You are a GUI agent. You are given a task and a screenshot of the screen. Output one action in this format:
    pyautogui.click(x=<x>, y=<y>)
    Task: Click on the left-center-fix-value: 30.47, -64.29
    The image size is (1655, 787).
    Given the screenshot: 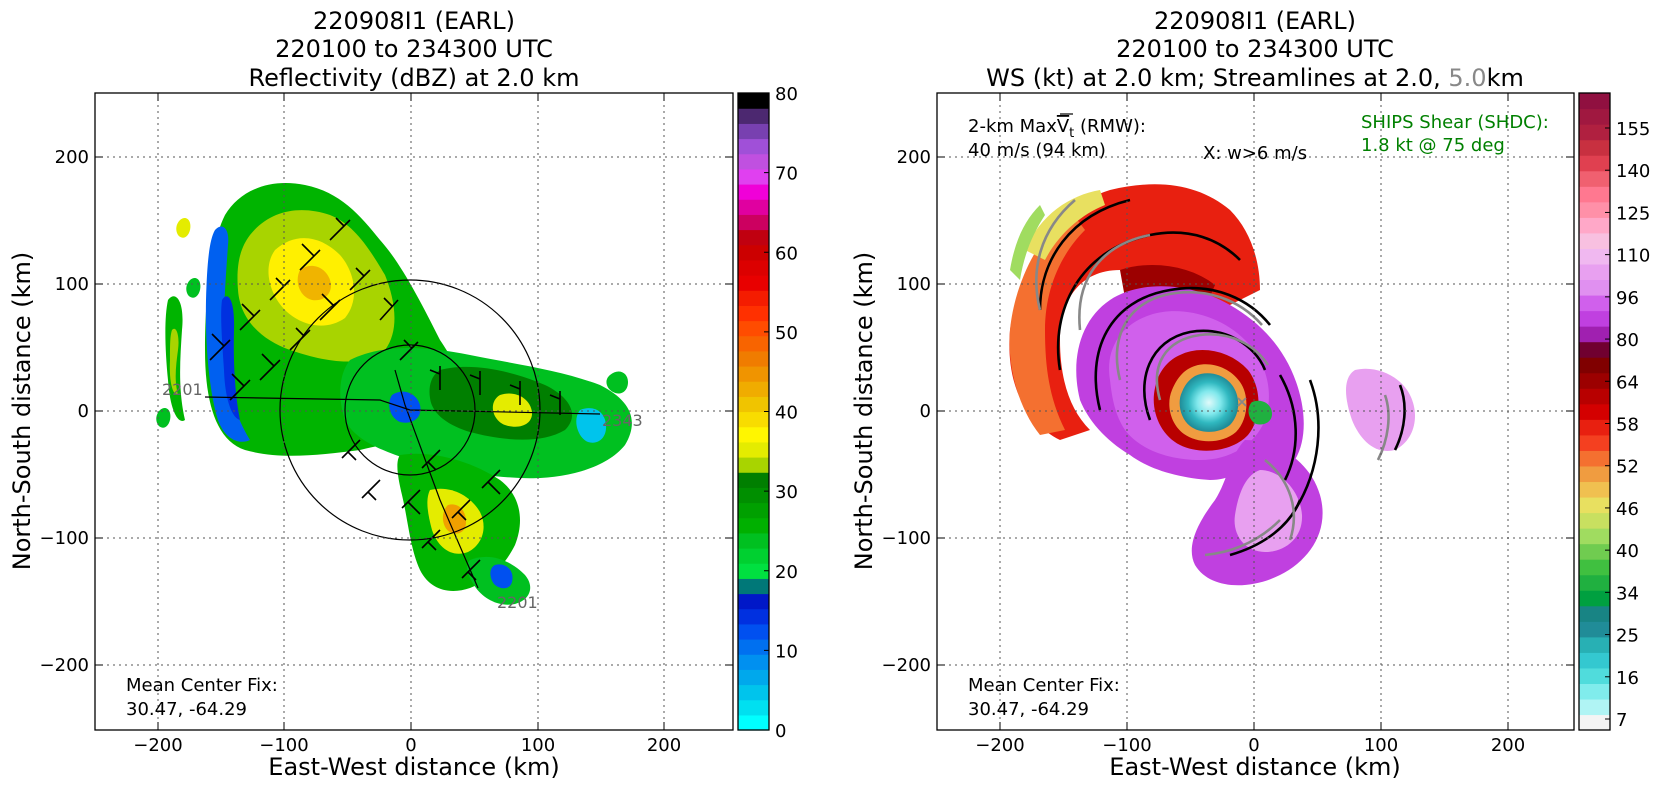 What is the action you would take?
    pyautogui.click(x=186, y=709)
    